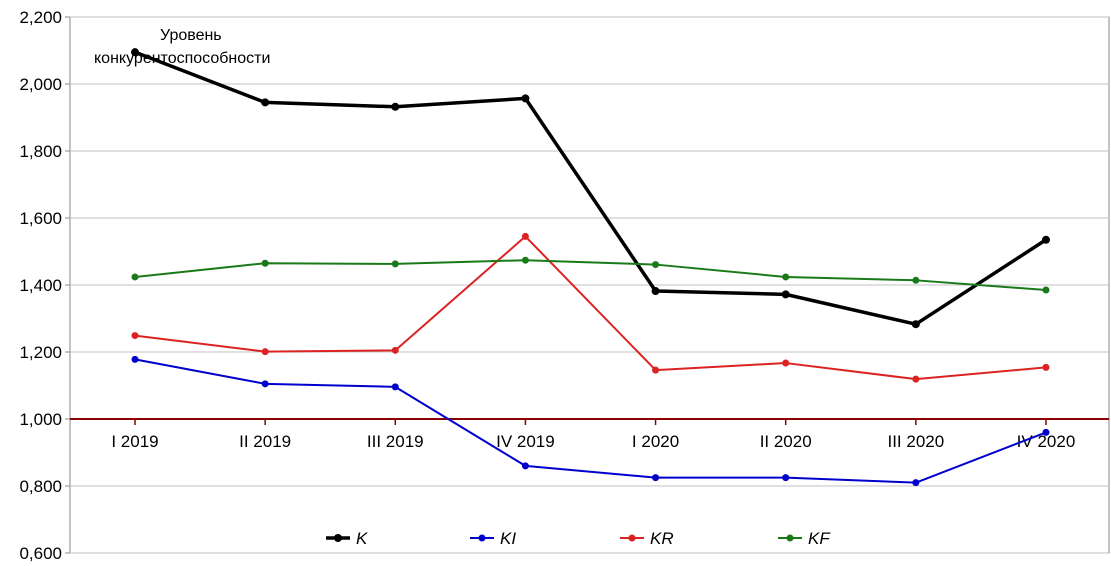  What do you see at coordinates (40, 17) in the screenshot?
I see `y-tick-label: 2,200` at bounding box center [40, 17].